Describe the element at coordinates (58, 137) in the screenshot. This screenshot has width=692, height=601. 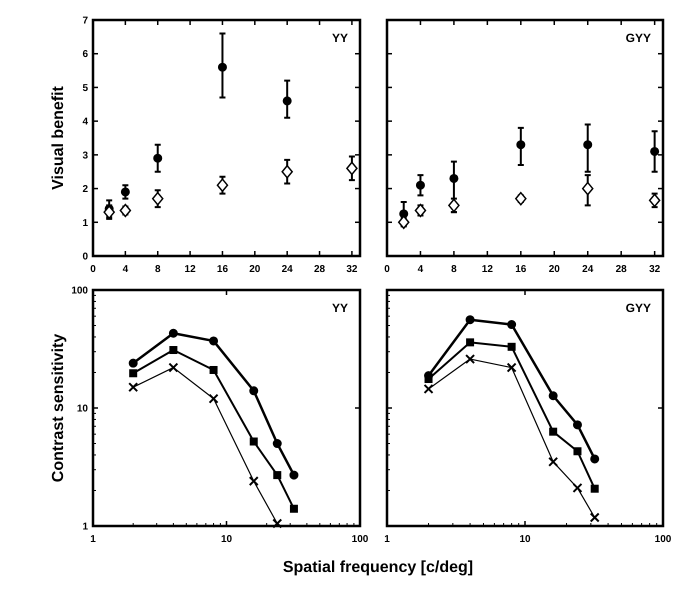
I see `y-axis-title: Visual benefit` at that location.